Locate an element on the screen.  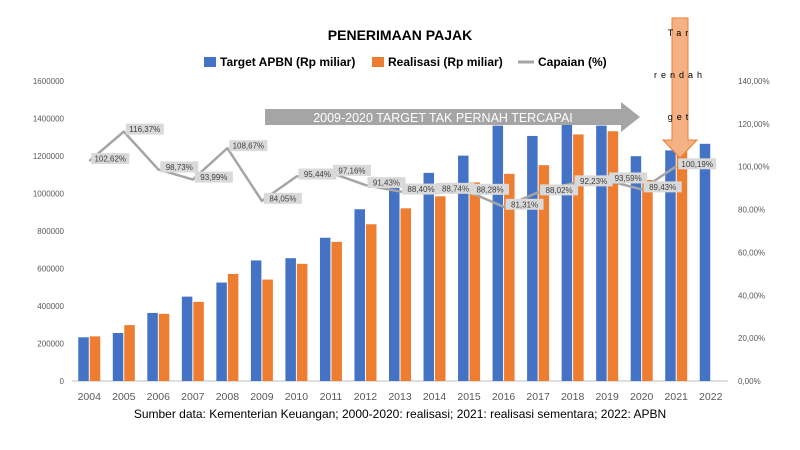
legend-label-capaian: Capaian (%) is located at coordinates (572, 62).